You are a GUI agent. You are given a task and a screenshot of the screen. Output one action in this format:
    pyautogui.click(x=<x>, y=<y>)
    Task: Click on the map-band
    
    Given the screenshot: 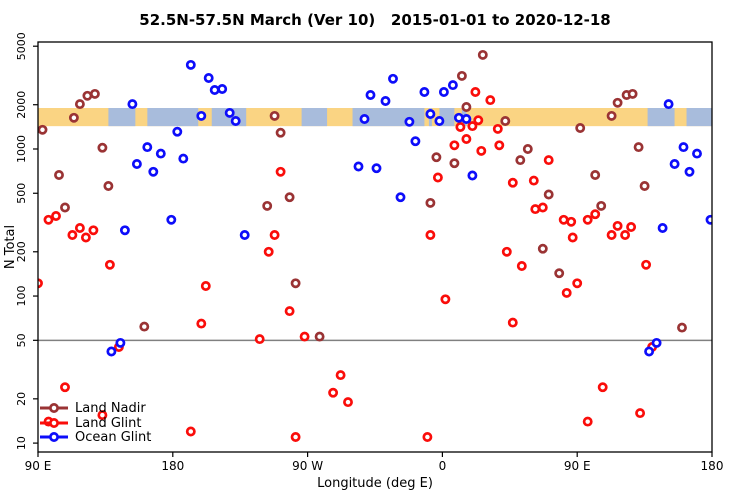 What is the action you would take?
    pyautogui.click(x=375, y=117)
    